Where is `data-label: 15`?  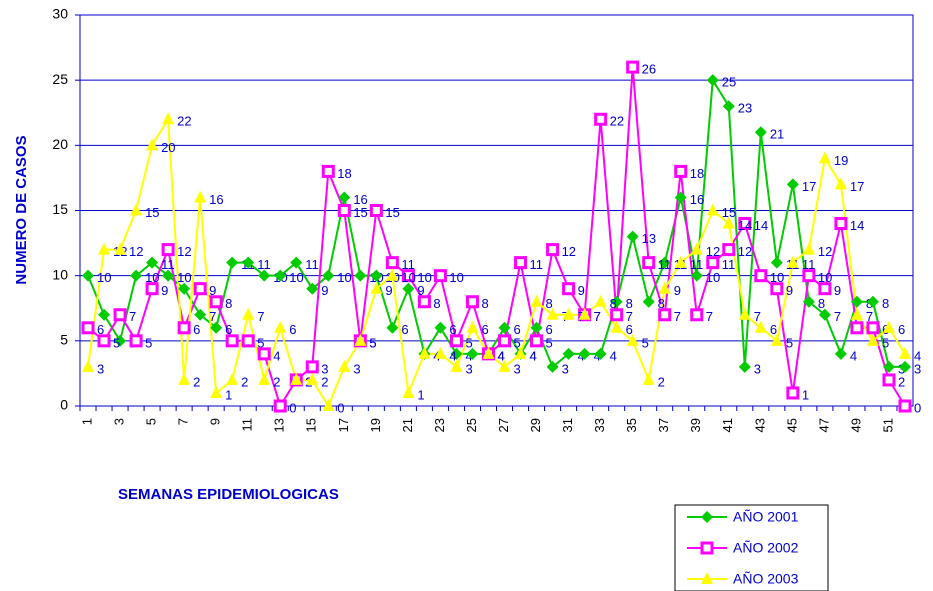 data-label: 15 is located at coordinates (360, 212).